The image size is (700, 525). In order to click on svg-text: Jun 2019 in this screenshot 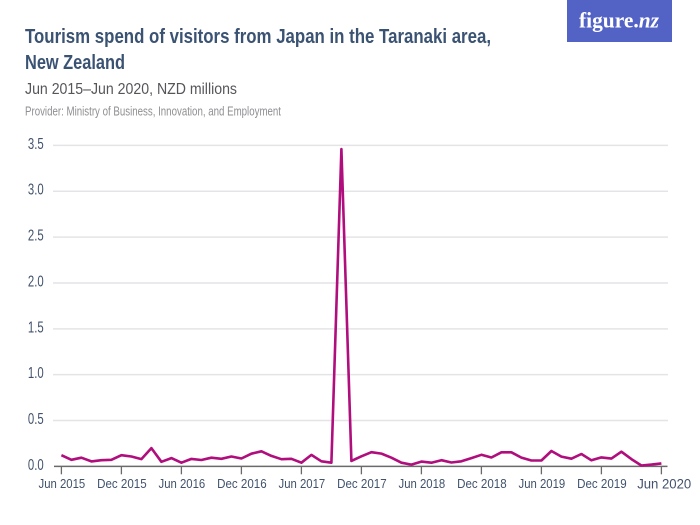, I will do `click(542, 483)`.